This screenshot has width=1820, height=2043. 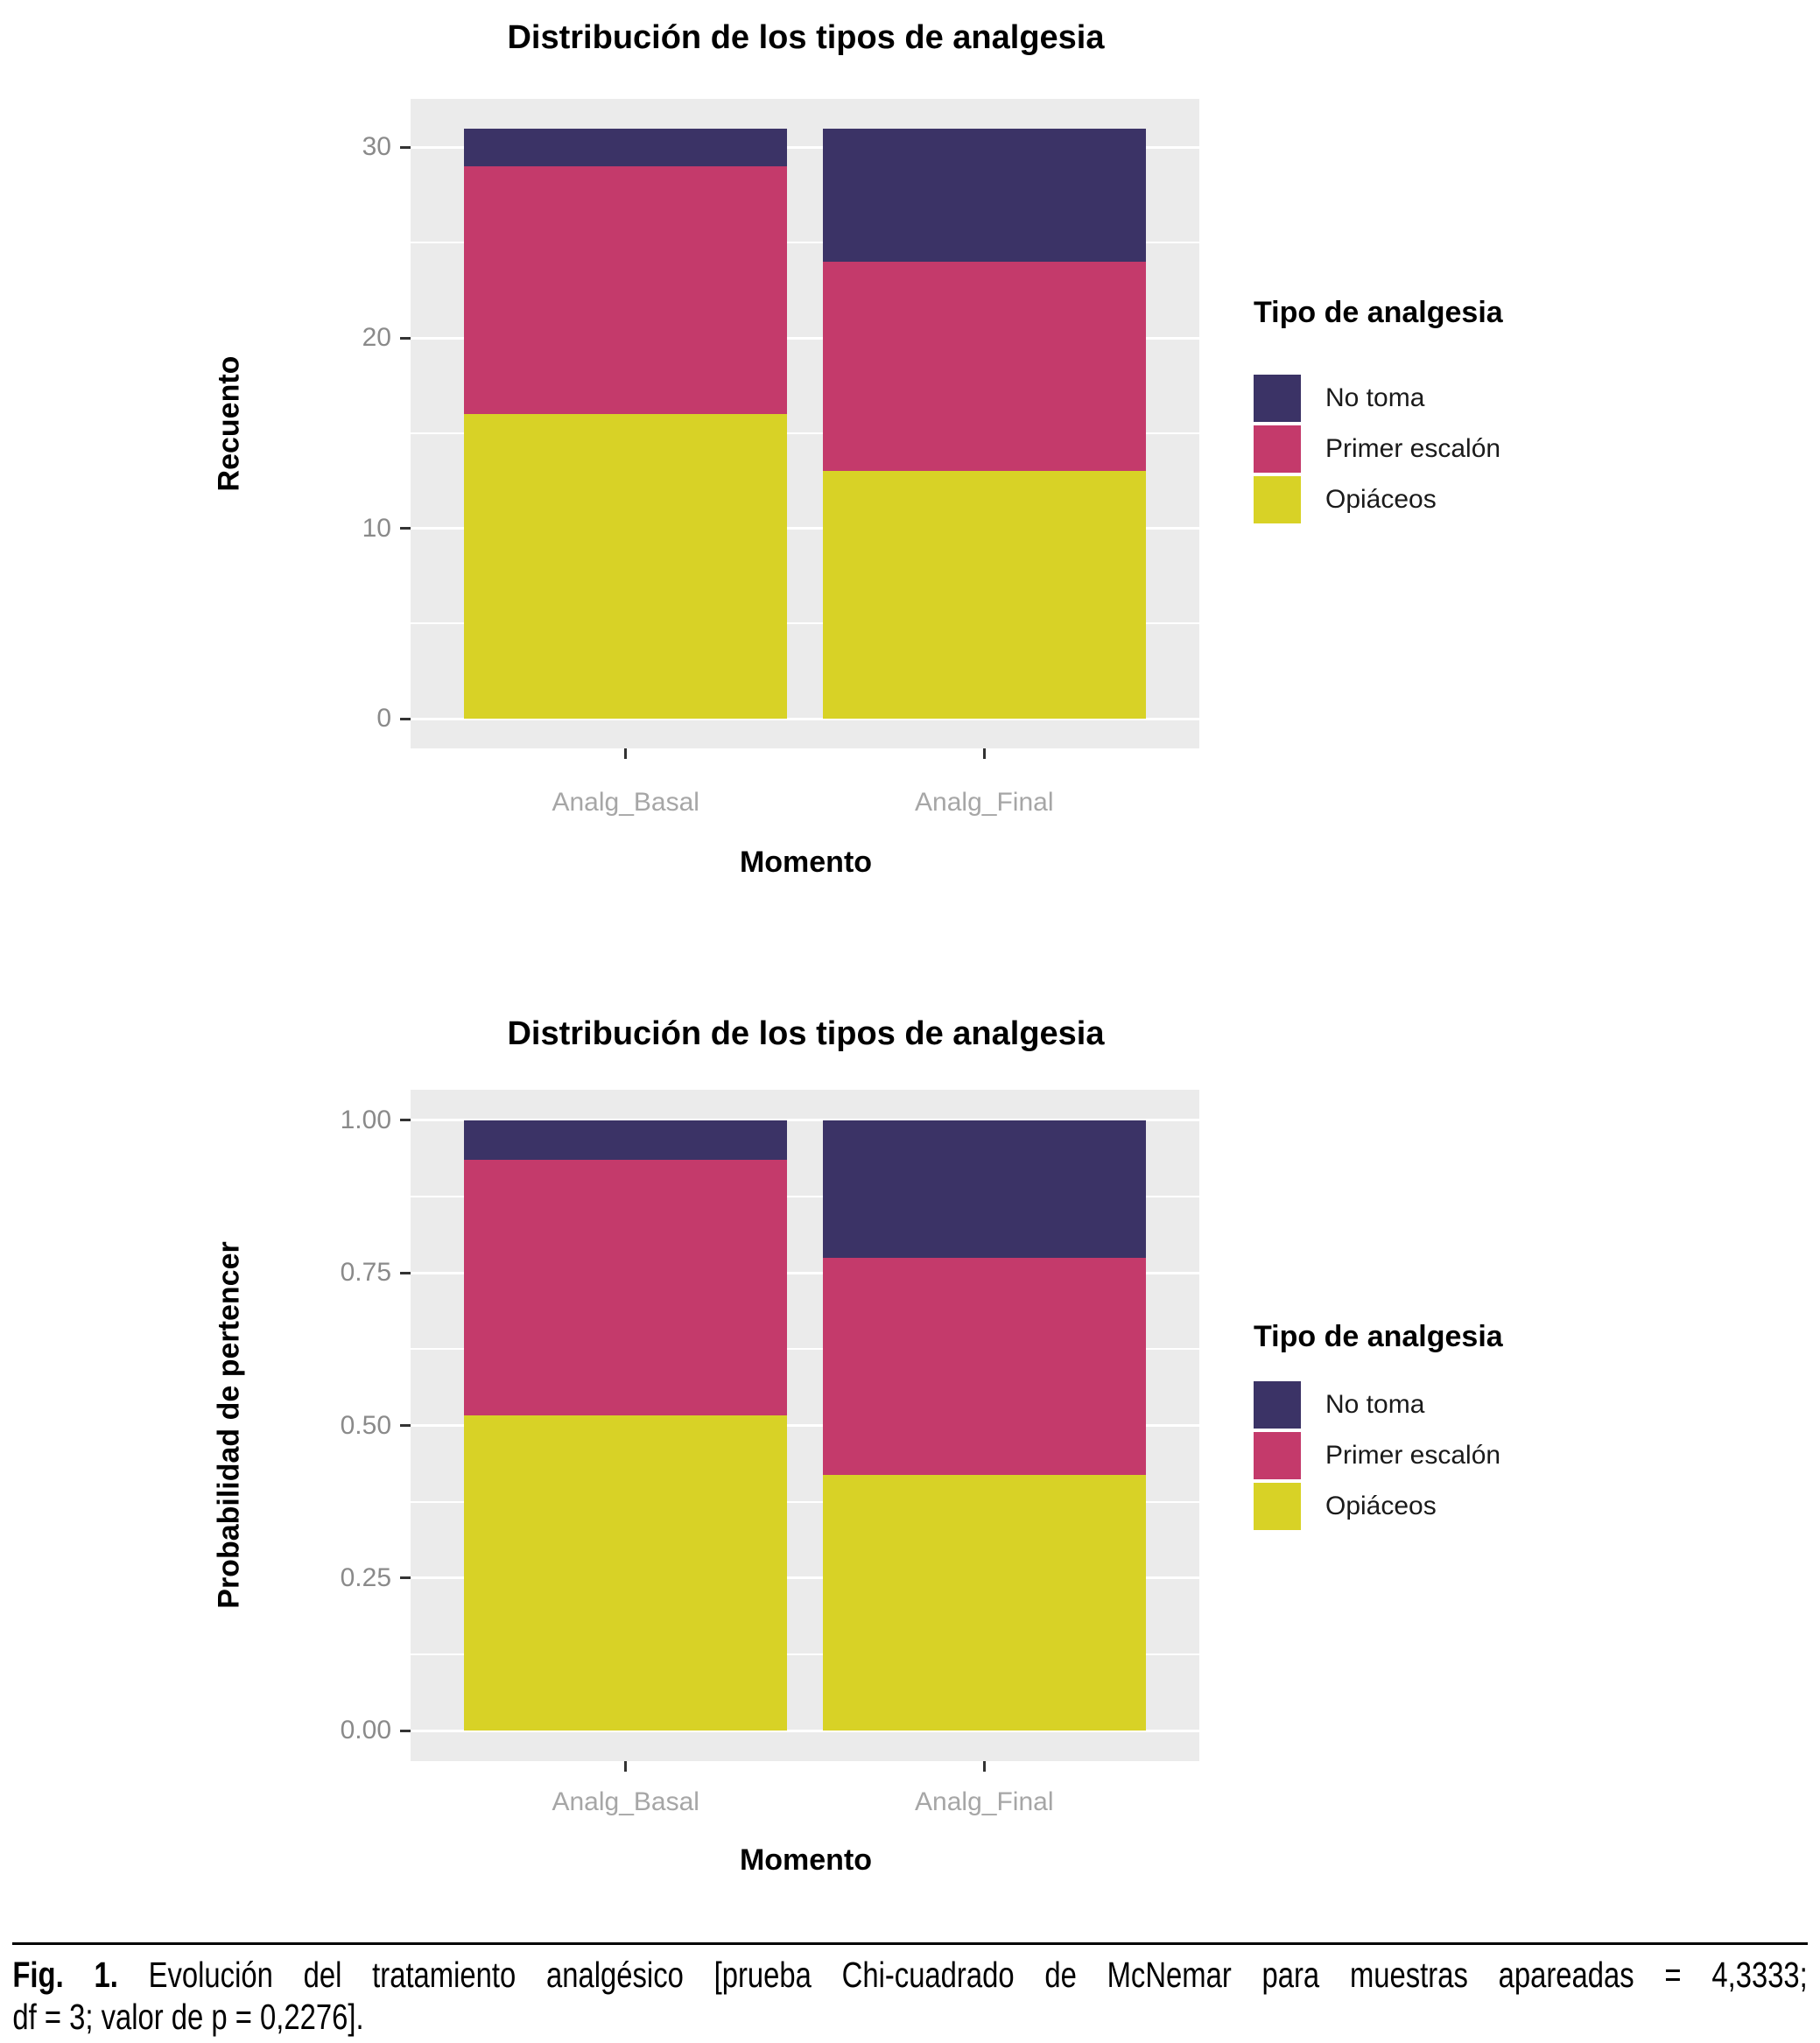 What do you see at coordinates (376, 147) in the screenshot?
I see `y-tick-label: 30` at bounding box center [376, 147].